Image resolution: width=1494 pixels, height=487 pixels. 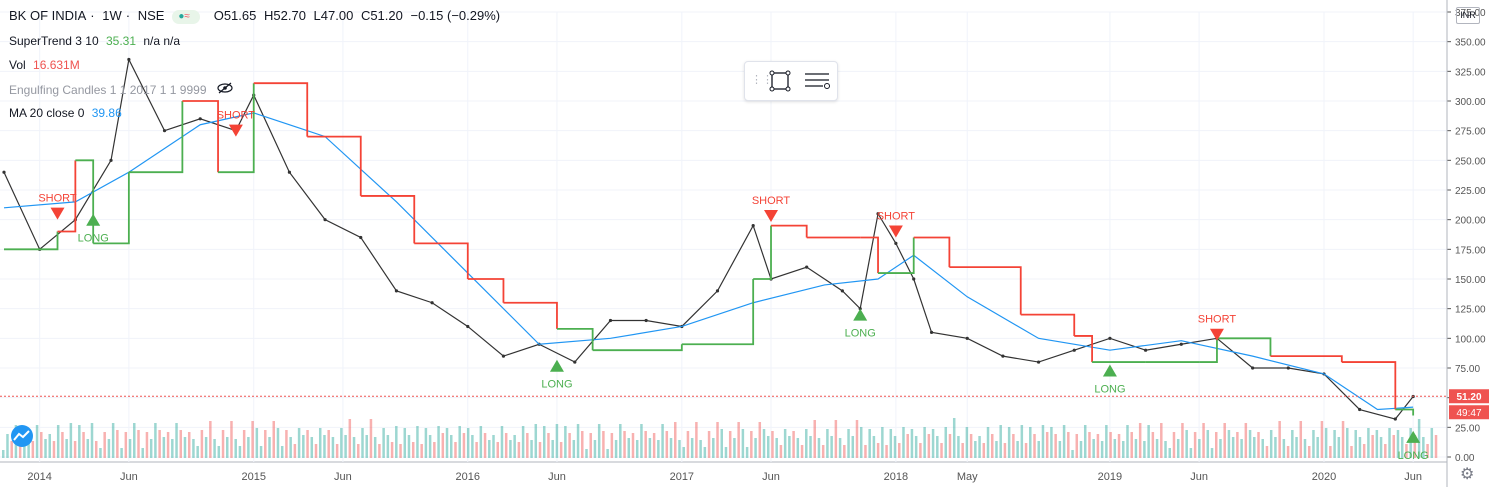 I want to click on currency-badge: INR, so click(x=1468, y=15).